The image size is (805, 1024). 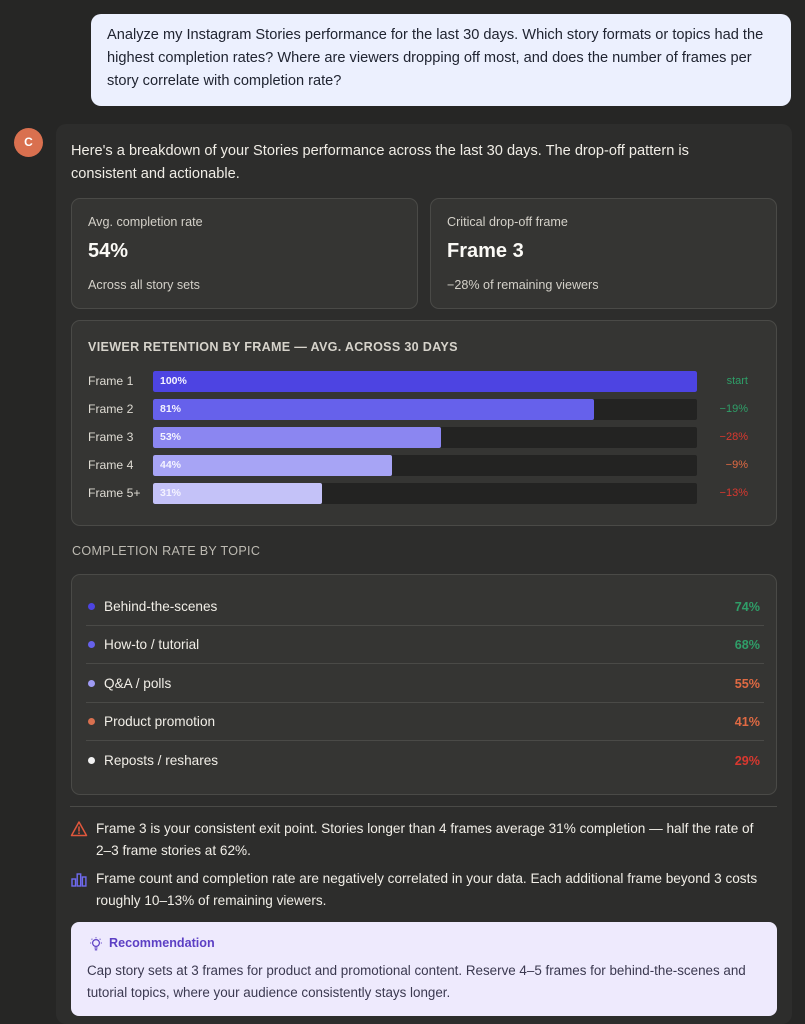 What do you see at coordinates (160, 721) in the screenshot?
I see `topic-label: Product promotion` at bounding box center [160, 721].